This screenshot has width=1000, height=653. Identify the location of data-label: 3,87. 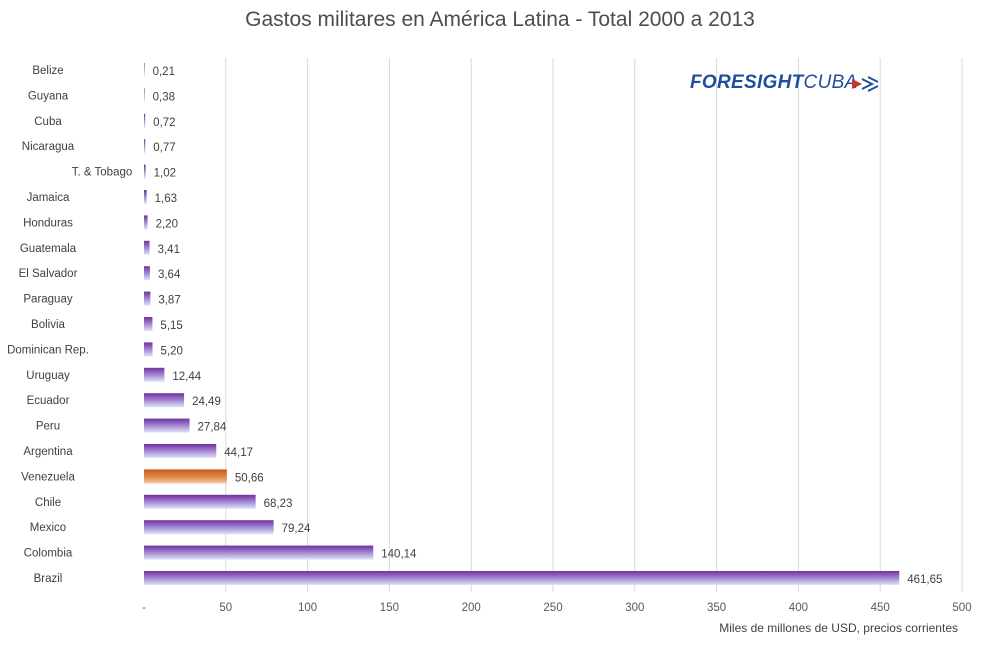
(169, 301).